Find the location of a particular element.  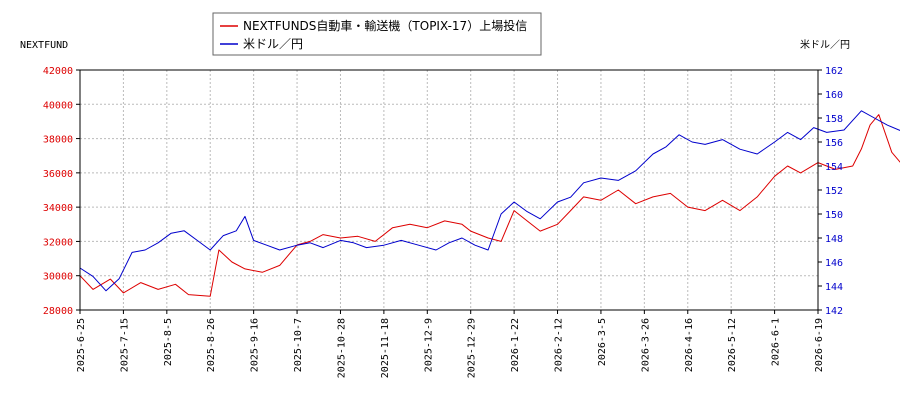

left-tick-label: 32000 is located at coordinates (58, 242).